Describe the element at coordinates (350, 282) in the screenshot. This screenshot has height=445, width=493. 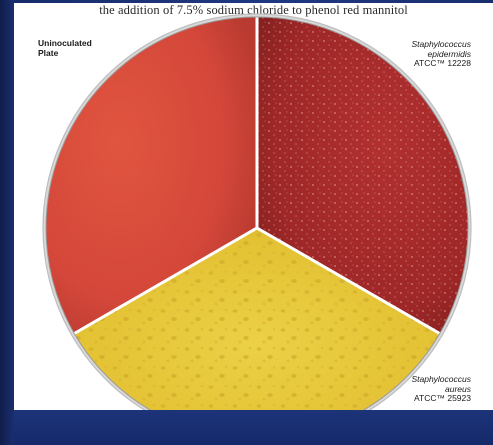
I see `divider-right` at that location.